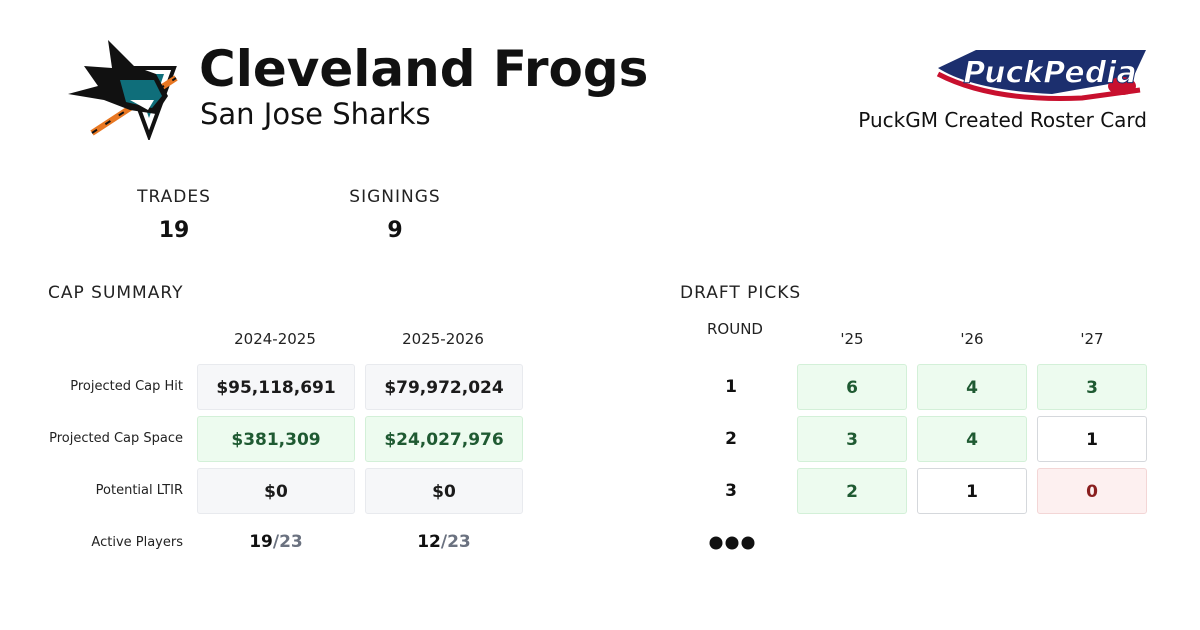 This screenshot has height=630, width=1200. Describe the element at coordinates (276, 439) in the screenshot. I see `cap-cell: $381,309` at that location.